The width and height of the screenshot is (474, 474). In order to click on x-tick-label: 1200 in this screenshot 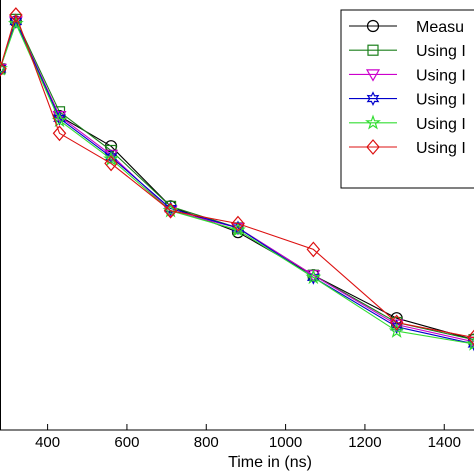, I will do `click(364, 442)`.